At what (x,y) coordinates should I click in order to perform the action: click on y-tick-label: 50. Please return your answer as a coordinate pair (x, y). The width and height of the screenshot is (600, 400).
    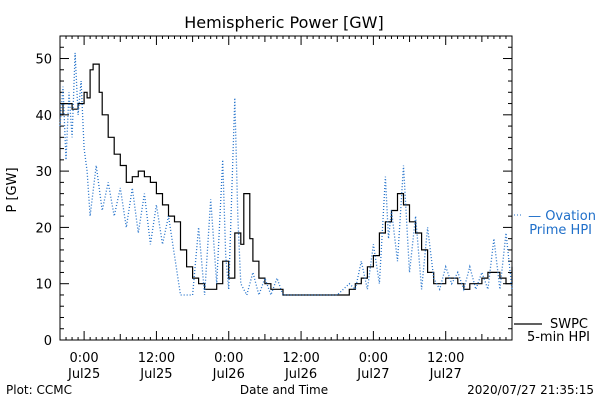
    Looking at the image, I should click on (43, 60).